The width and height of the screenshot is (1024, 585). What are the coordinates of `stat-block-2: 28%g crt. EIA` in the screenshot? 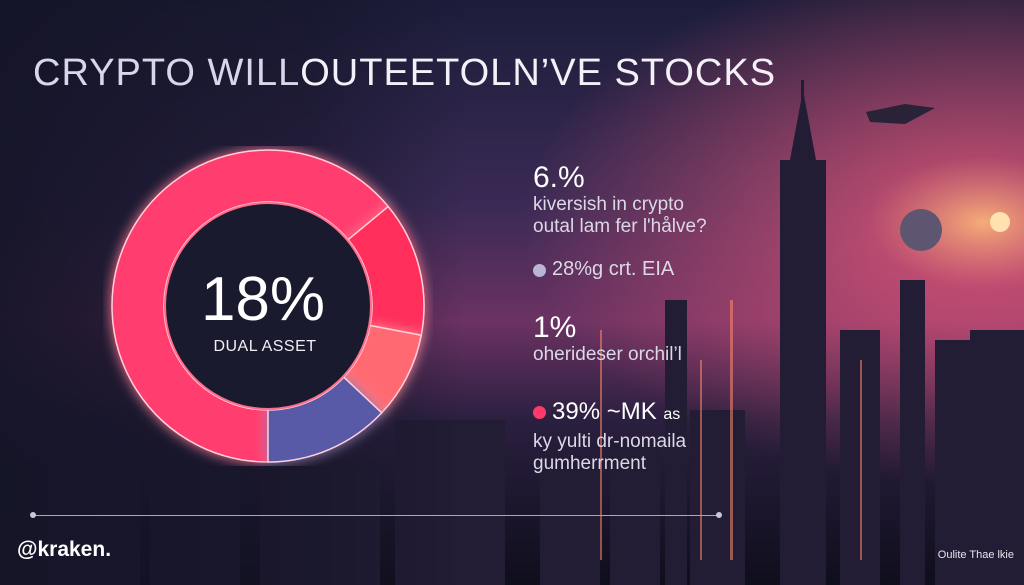 It's located at (603, 269).